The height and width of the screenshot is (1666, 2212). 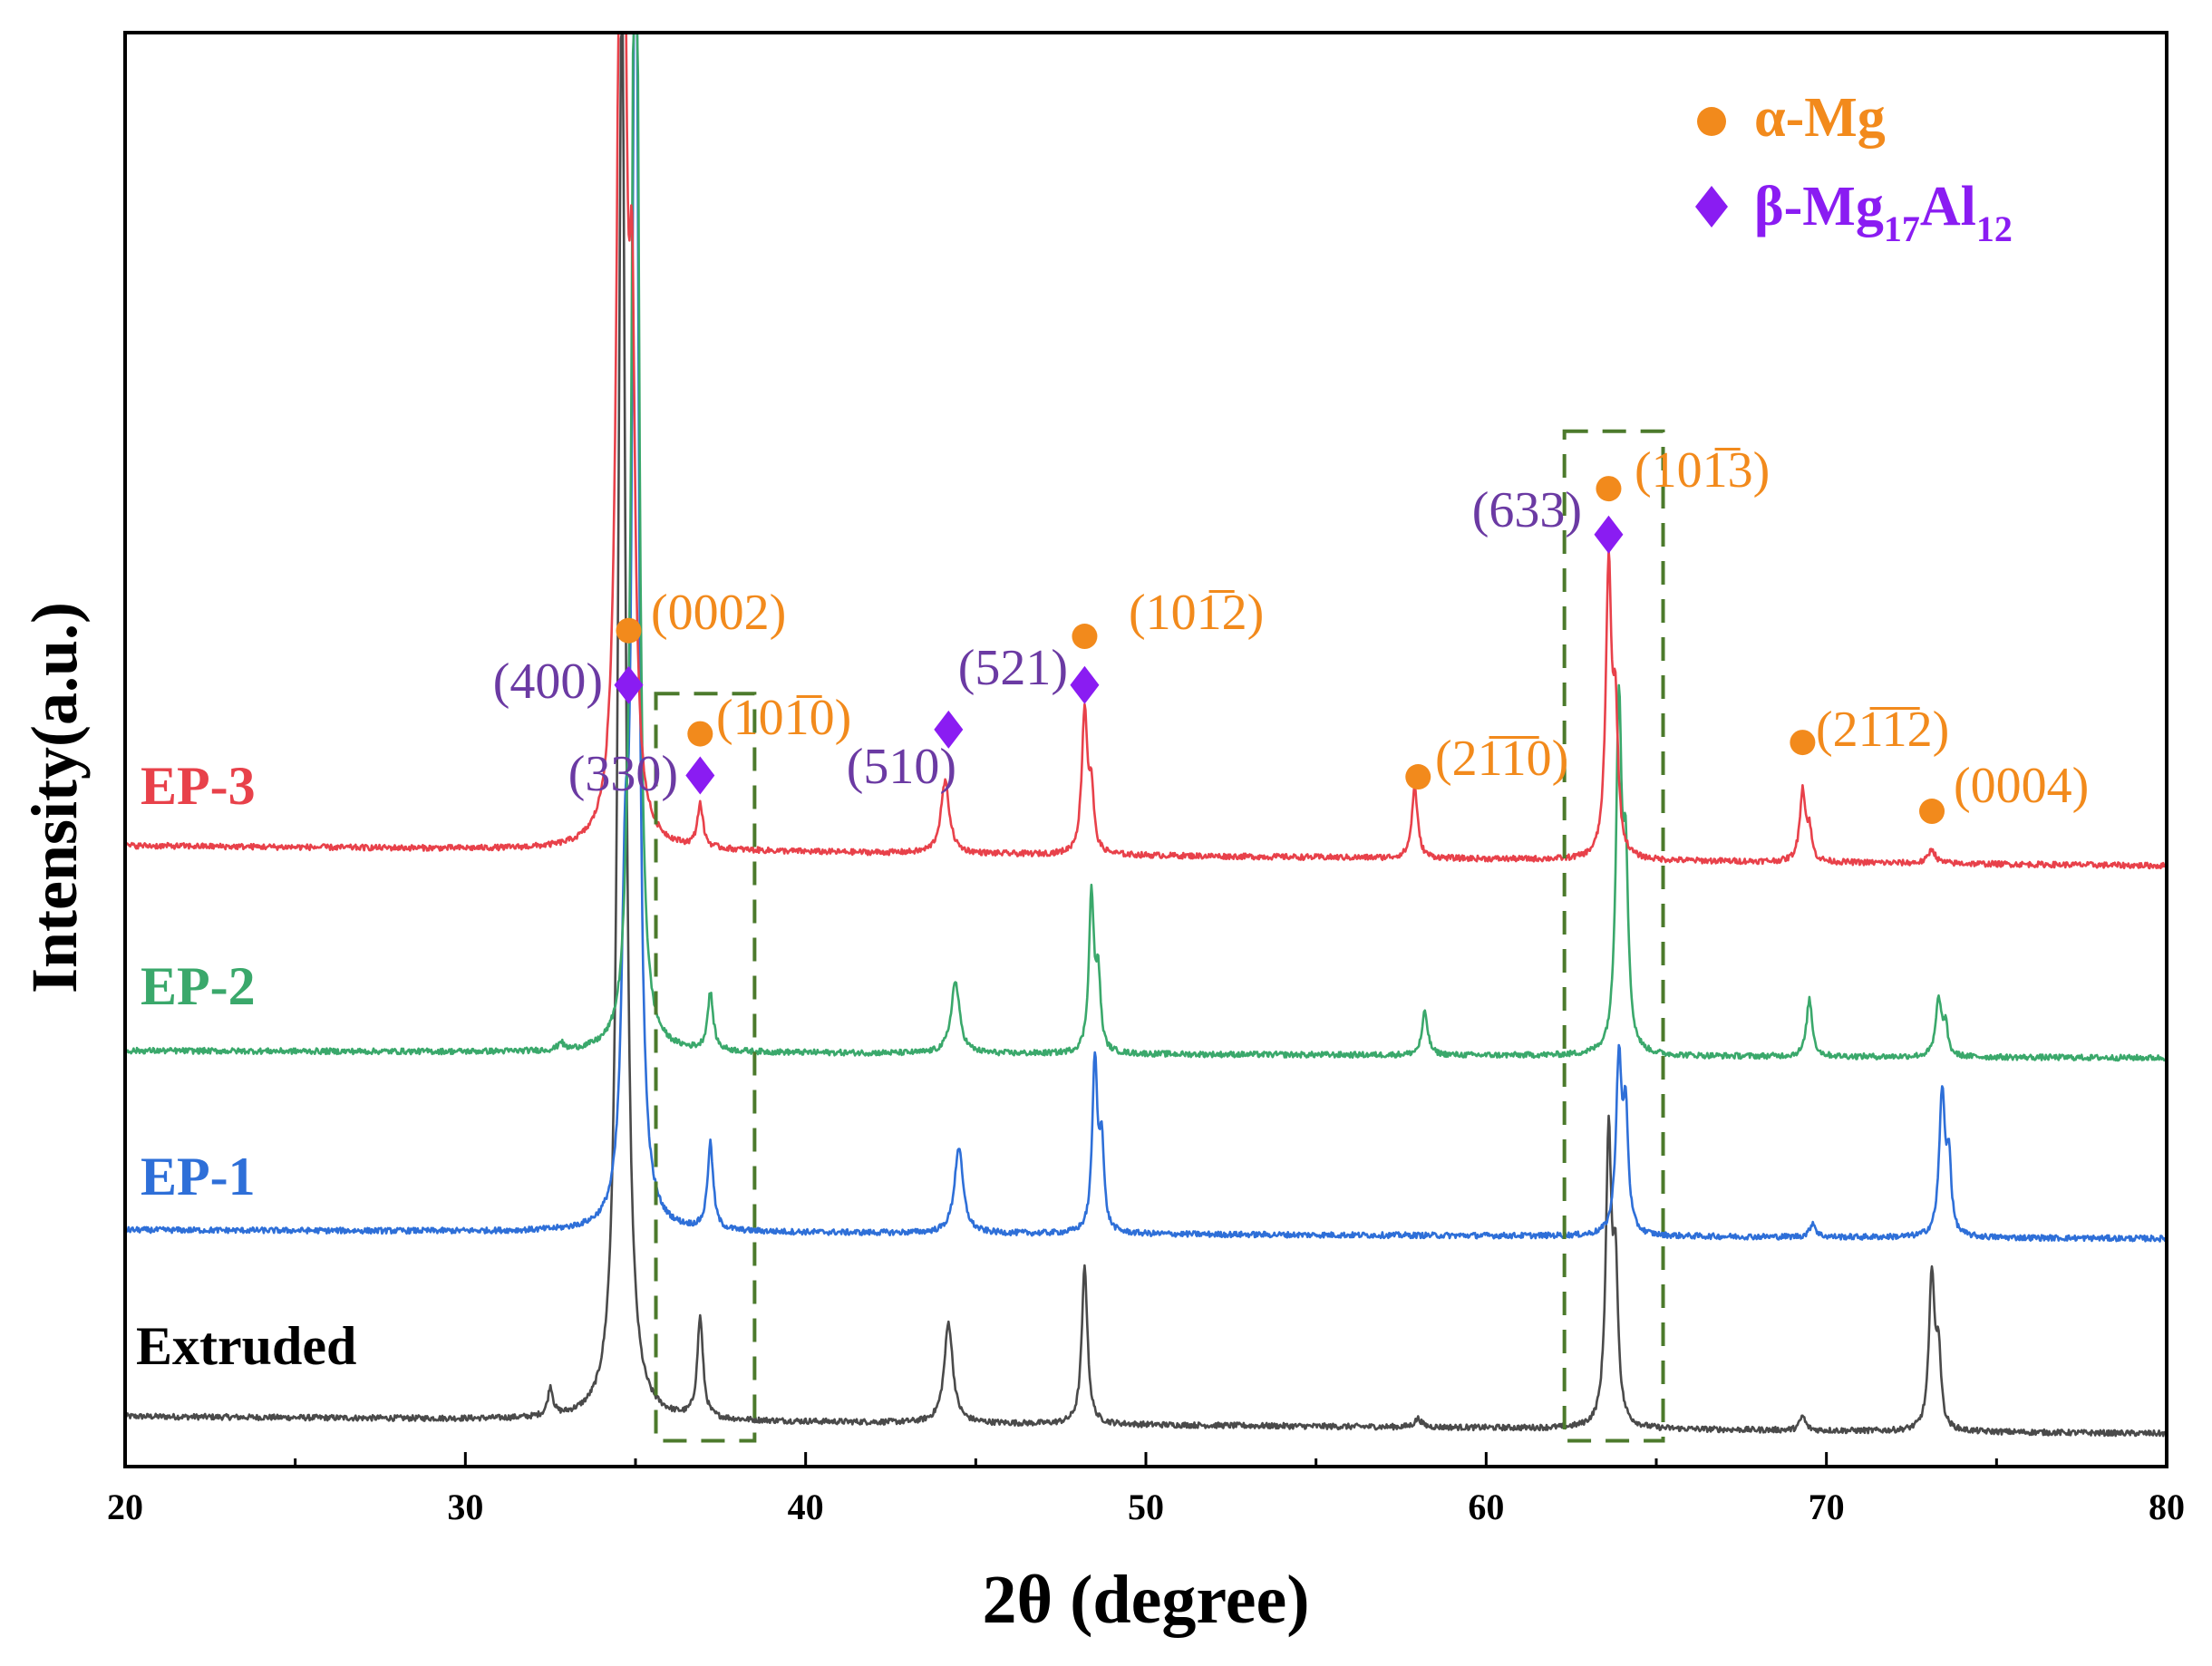 What do you see at coordinates (125, 1507) in the screenshot?
I see `x-tick-label-20: 20` at bounding box center [125, 1507].